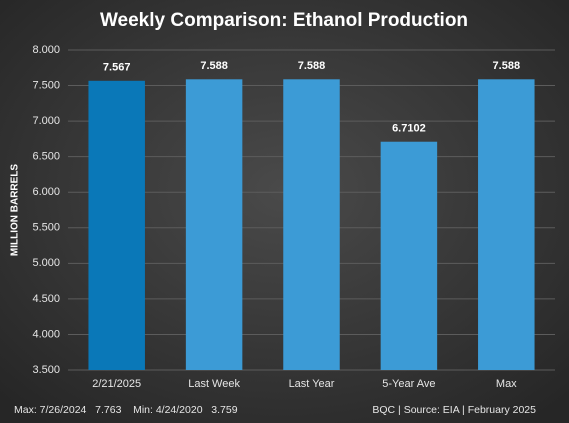  I want to click on y-axis-label: MILLION BARRELS, so click(15, 210).